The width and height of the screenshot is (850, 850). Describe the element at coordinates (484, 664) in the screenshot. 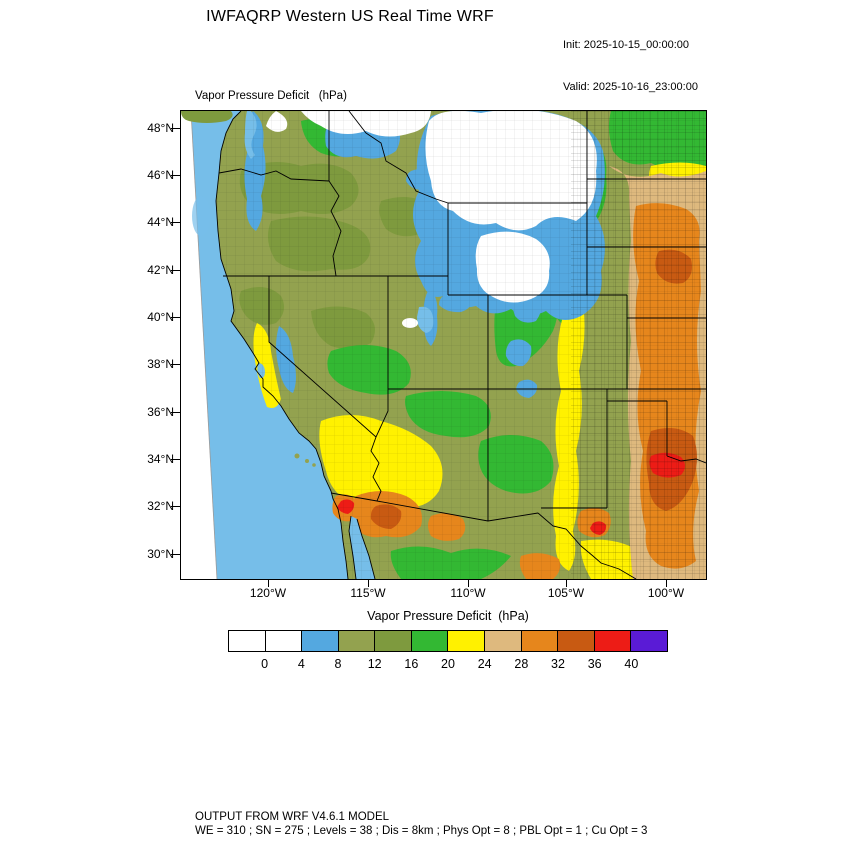

I see `colorbar-tick-label: 24` at that location.